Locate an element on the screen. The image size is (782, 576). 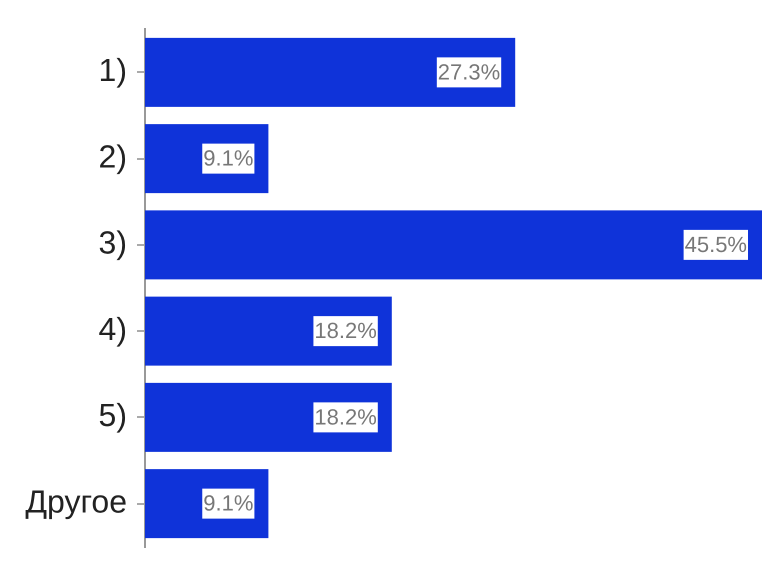
y-tick-label: 5) is located at coordinates (112, 415).